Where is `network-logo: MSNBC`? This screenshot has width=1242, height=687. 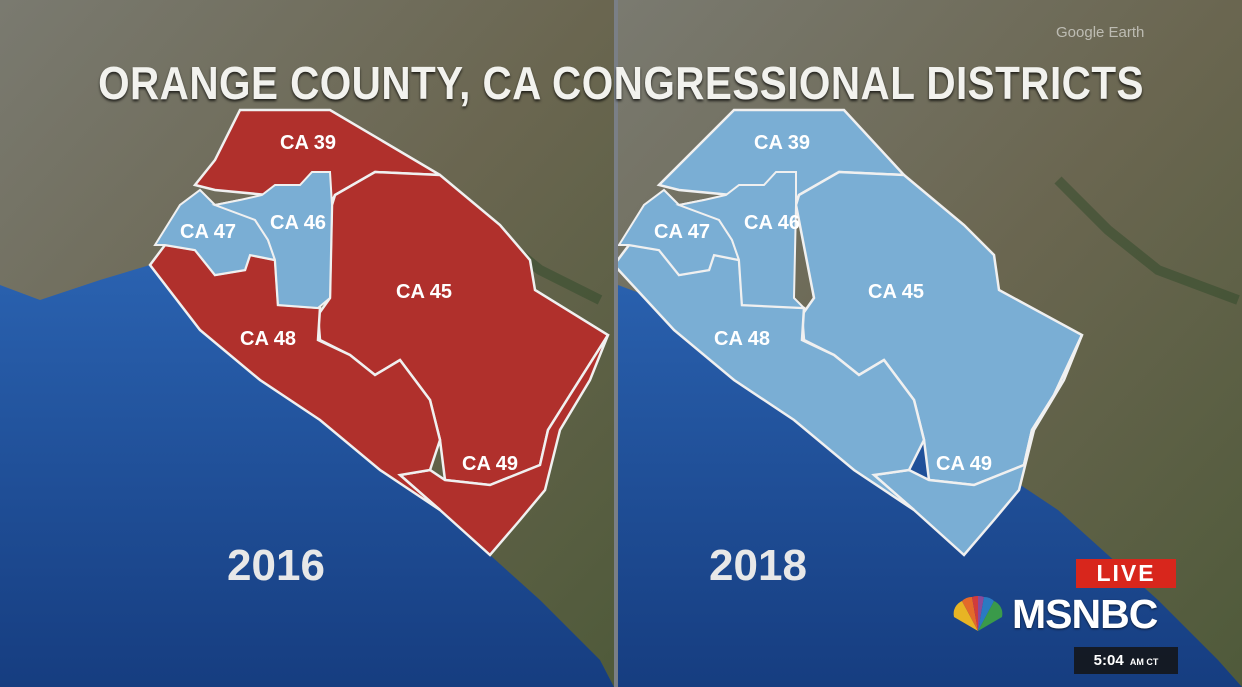
network-logo: MSNBC is located at coordinates (1054, 613).